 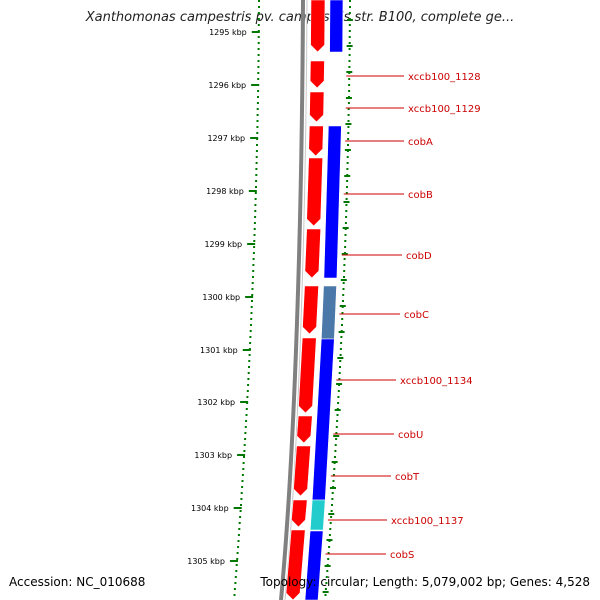 What do you see at coordinates (225, 191) in the screenshot?
I see `scale-label: 1298 kbp` at bounding box center [225, 191].